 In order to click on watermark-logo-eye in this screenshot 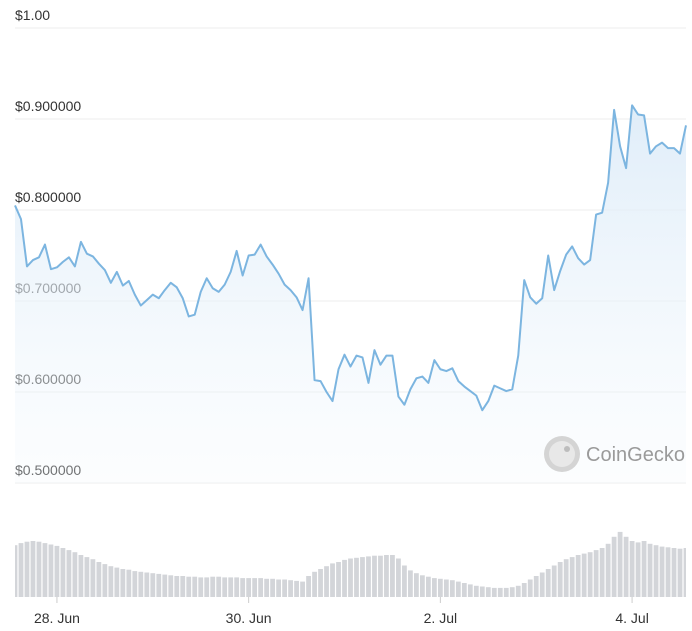, I will do `click(567, 449)`.